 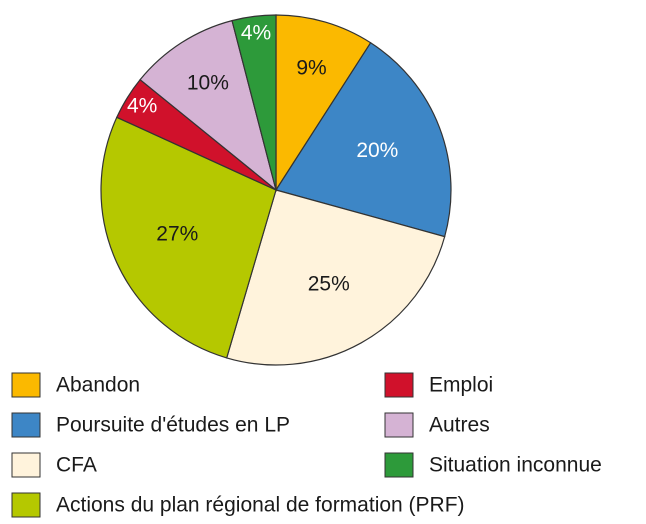 What do you see at coordinates (208, 83) in the screenshot?
I see `slice-label: 10%` at bounding box center [208, 83].